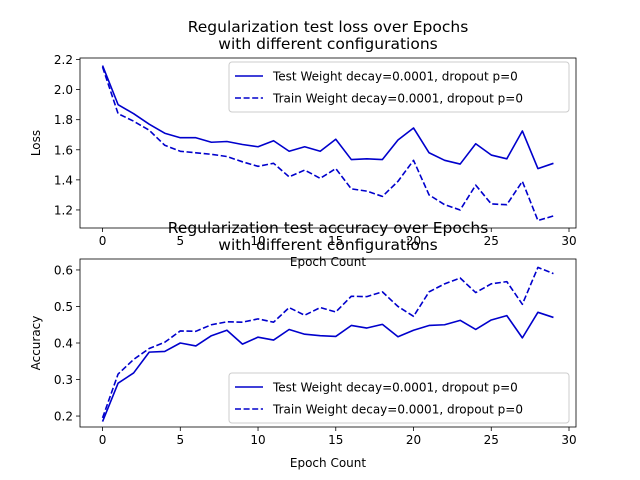 The height and width of the screenshot is (480, 640). What do you see at coordinates (63, 150) in the screenshot?
I see `y-tick-label: 1.6` at bounding box center [63, 150].